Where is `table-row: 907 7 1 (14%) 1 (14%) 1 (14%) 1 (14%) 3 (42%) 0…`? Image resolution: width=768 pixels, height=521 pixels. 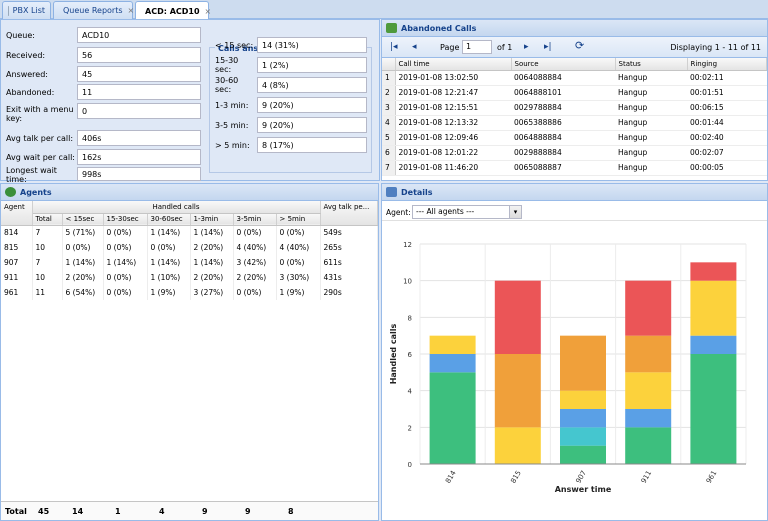
table-row: 907 7 1 (14%) 1 (14%) 1 (14%) 1 (14%) 3 (42%) 0… is located at coordinates (189, 262).